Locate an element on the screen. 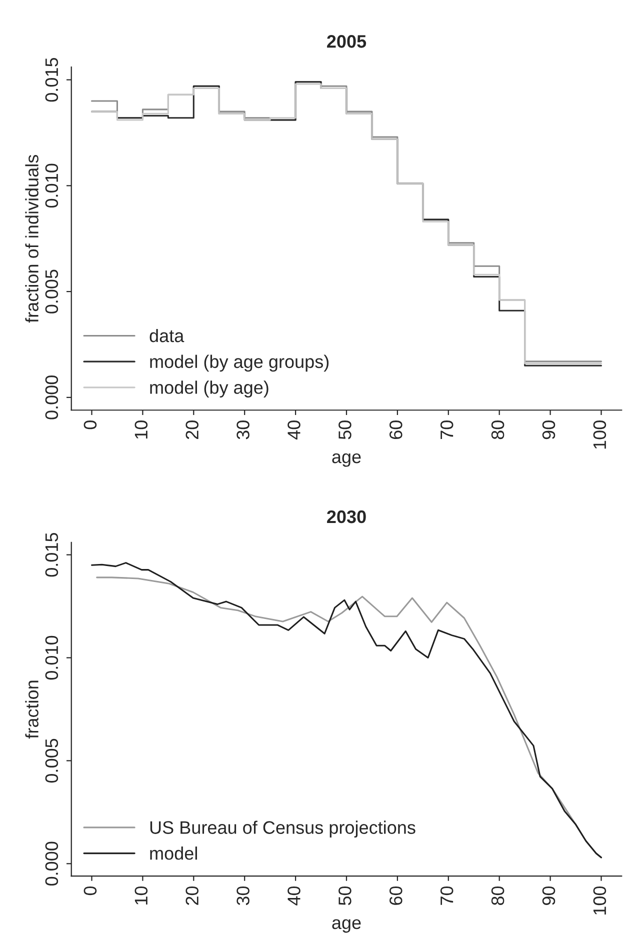  legend-label: model (by age) is located at coordinates (209, 389).